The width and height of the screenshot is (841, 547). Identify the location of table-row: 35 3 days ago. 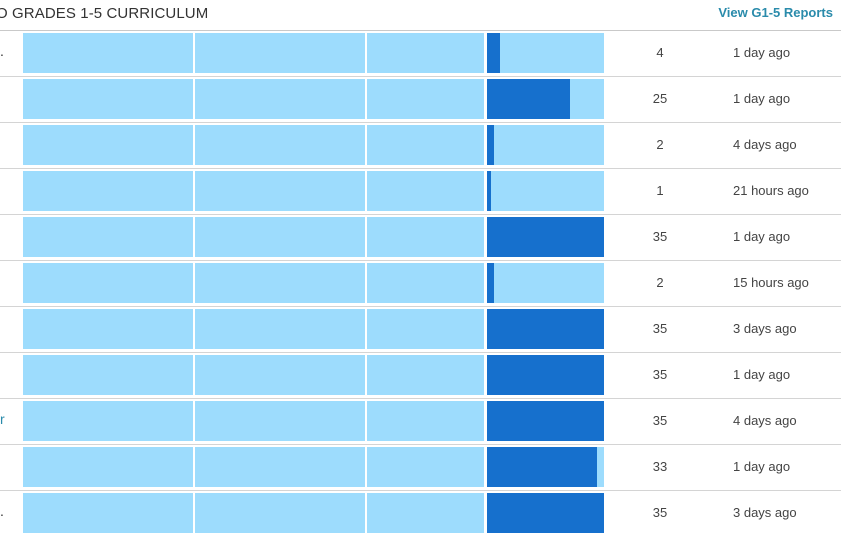
(420, 330).